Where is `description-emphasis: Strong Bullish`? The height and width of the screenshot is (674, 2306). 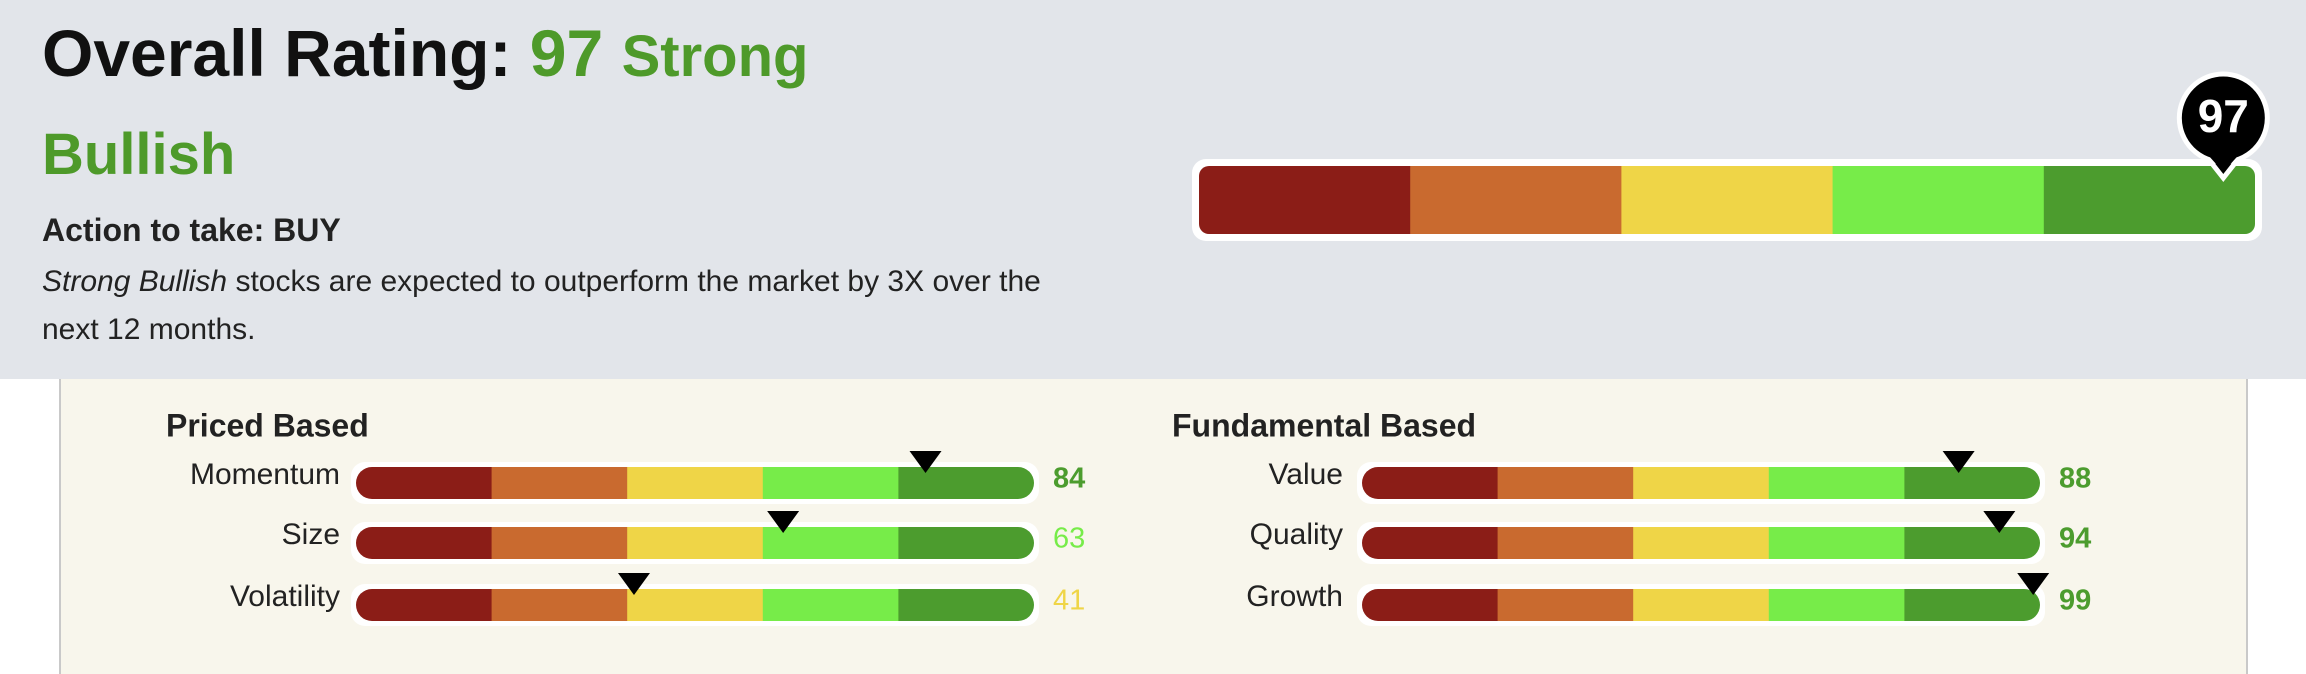
description-emphasis: Strong Bullish is located at coordinates (135, 281).